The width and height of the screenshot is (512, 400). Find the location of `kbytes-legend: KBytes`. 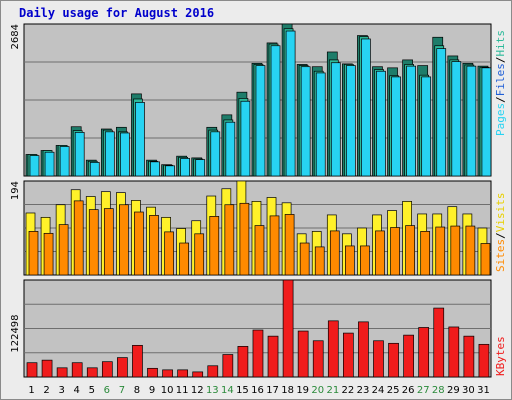

kbytes-legend: KBytes is located at coordinates (500, 356).